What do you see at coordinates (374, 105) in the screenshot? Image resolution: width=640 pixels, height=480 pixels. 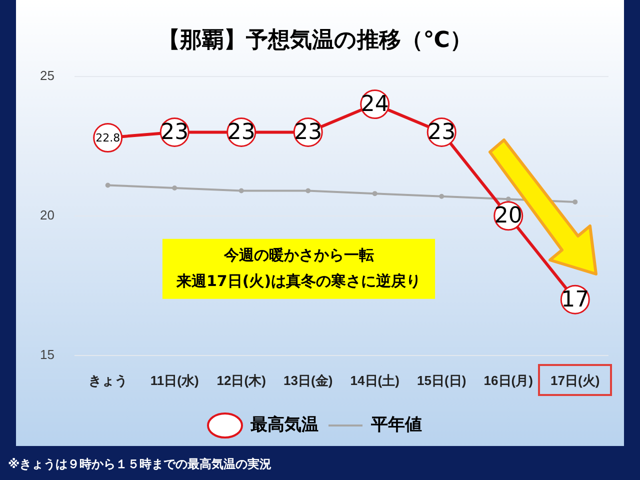 I see `data-label: 24` at bounding box center [374, 105].